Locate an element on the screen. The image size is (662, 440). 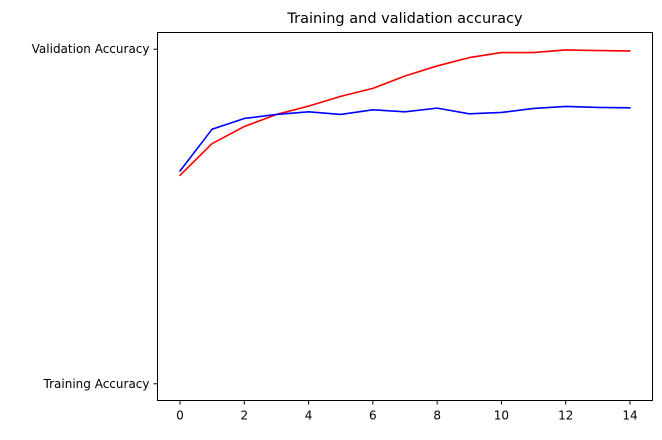
x-tick-label: 0 is located at coordinates (180, 416).